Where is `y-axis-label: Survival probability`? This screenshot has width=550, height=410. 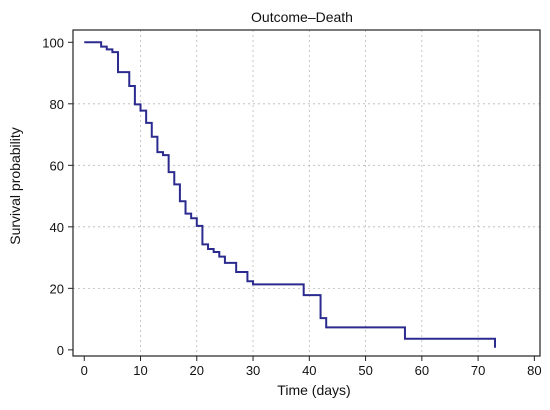
y-axis-label: Survival probability is located at coordinates (15, 186).